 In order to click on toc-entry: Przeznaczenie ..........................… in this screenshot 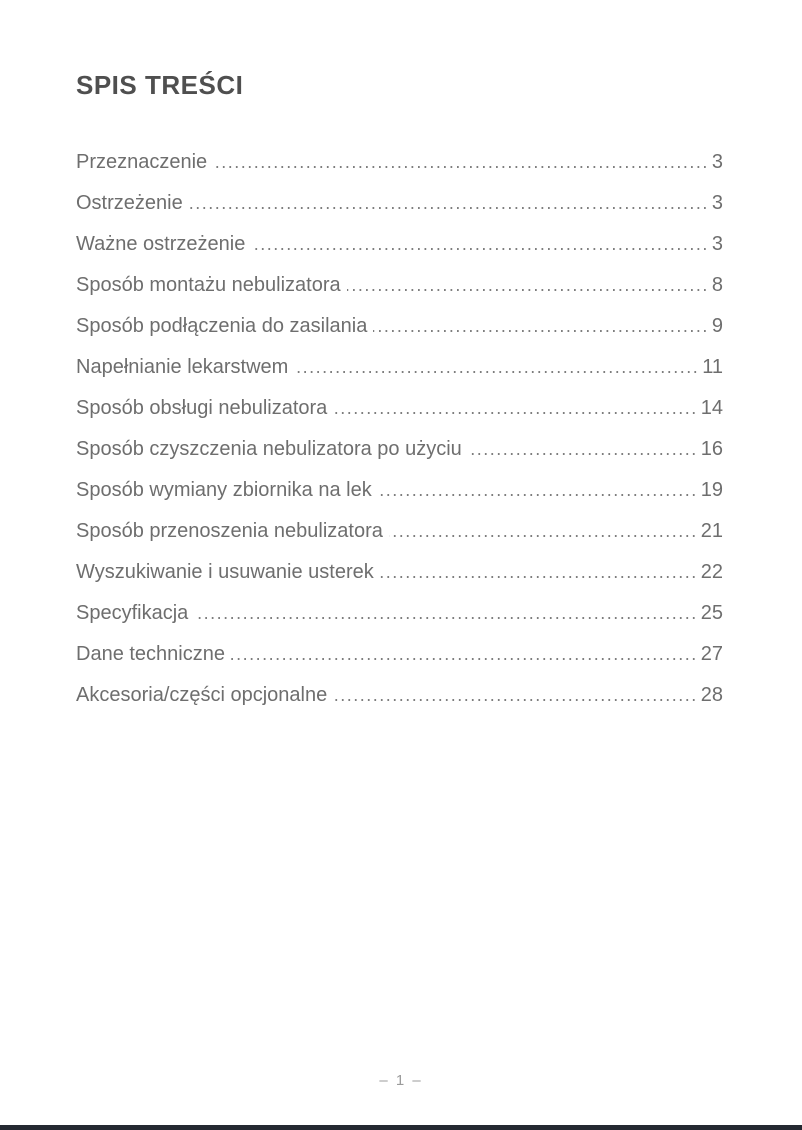, I will do `click(399, 171)`.